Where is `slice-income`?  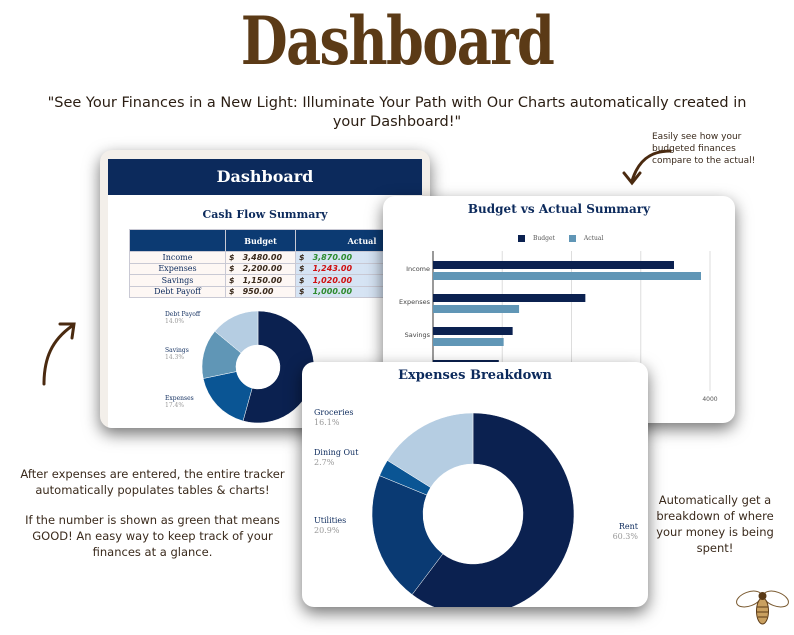
slice-income is located at coordinates (278, 367).